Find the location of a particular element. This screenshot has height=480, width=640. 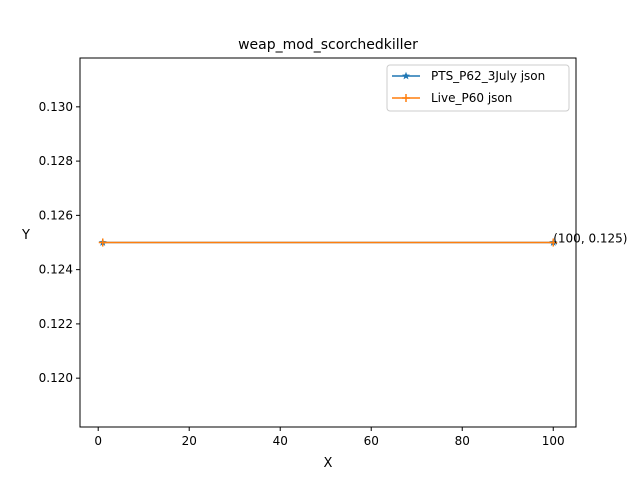

x-axis-ticks: 0 20 40 60 80 100 is located at coordinates (329, 437).